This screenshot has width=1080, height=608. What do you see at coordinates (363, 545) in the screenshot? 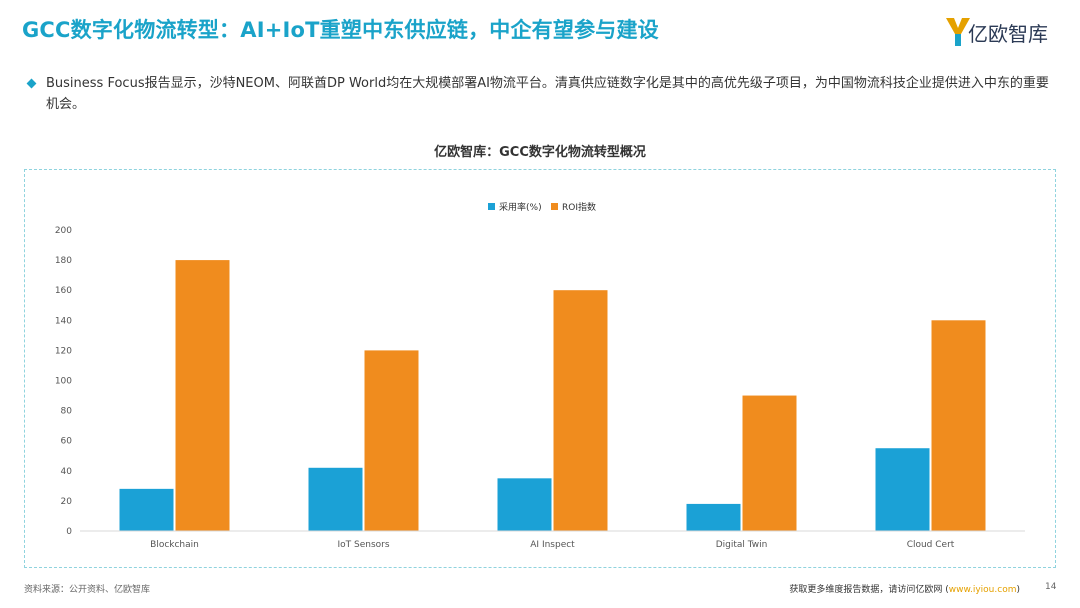
I see `x-tick-label: IoT Sensors` at bounding box center [363, 545].